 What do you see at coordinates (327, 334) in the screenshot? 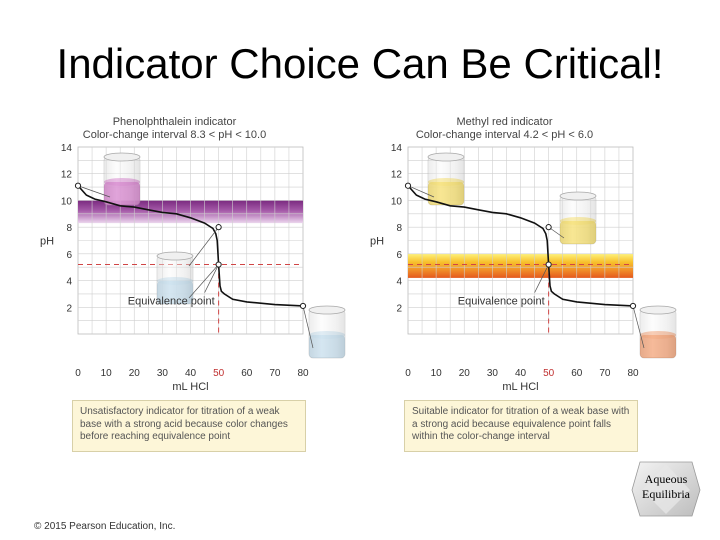
I see `phenol-beaker-end-glass` at bounding box center [327, 334].